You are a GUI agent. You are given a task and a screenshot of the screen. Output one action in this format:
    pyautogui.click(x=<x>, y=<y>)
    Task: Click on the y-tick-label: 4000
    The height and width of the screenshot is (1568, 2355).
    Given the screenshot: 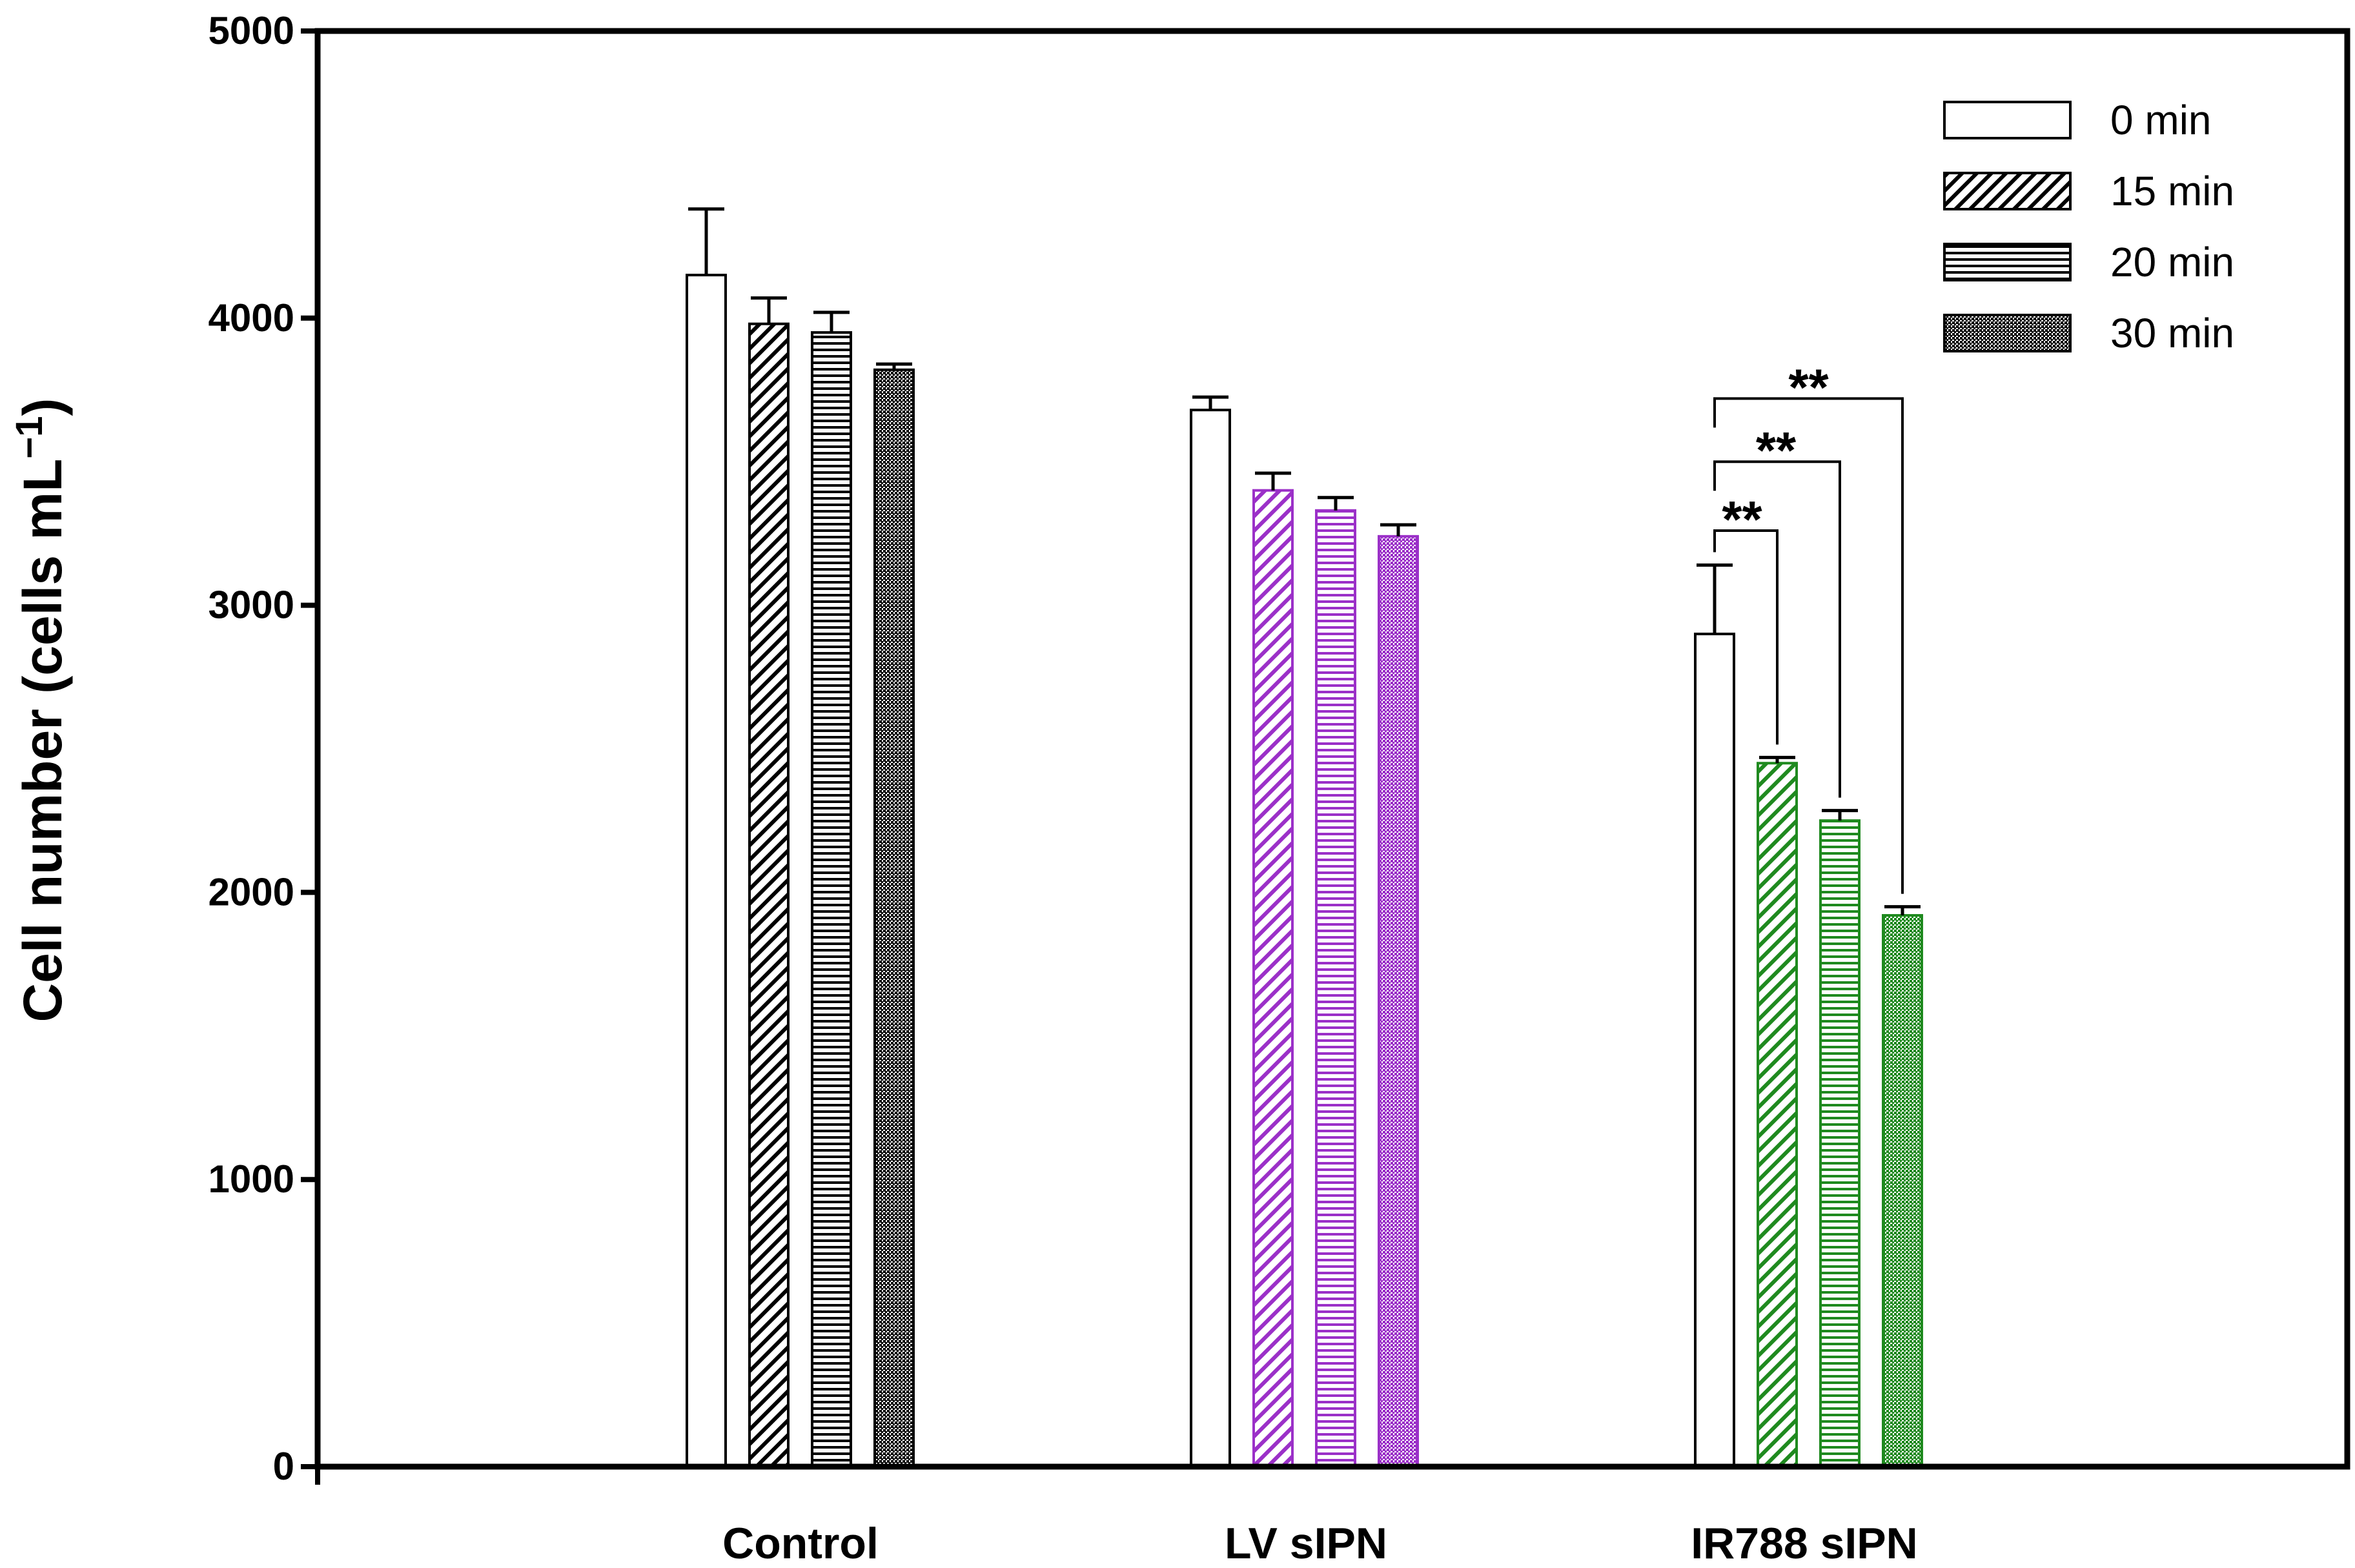 What is the action you would take?
    pyautogui.click(x=252, y=318)
    